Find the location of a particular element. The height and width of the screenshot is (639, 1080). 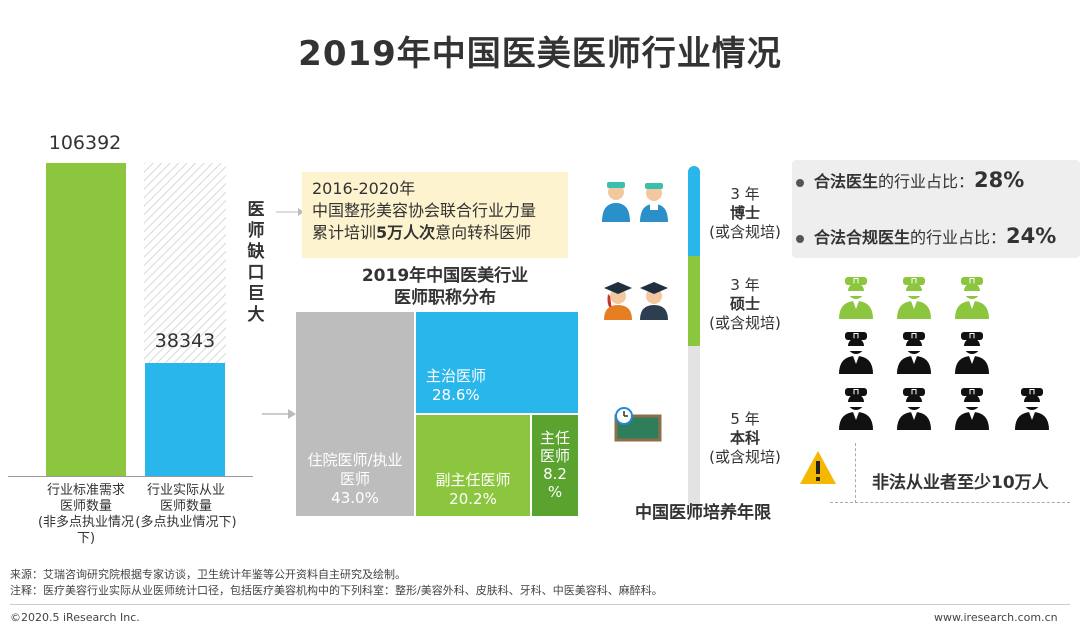

stat-compliant: 合法合规医生的行业占比：24% is located at coordinates (926, 236).